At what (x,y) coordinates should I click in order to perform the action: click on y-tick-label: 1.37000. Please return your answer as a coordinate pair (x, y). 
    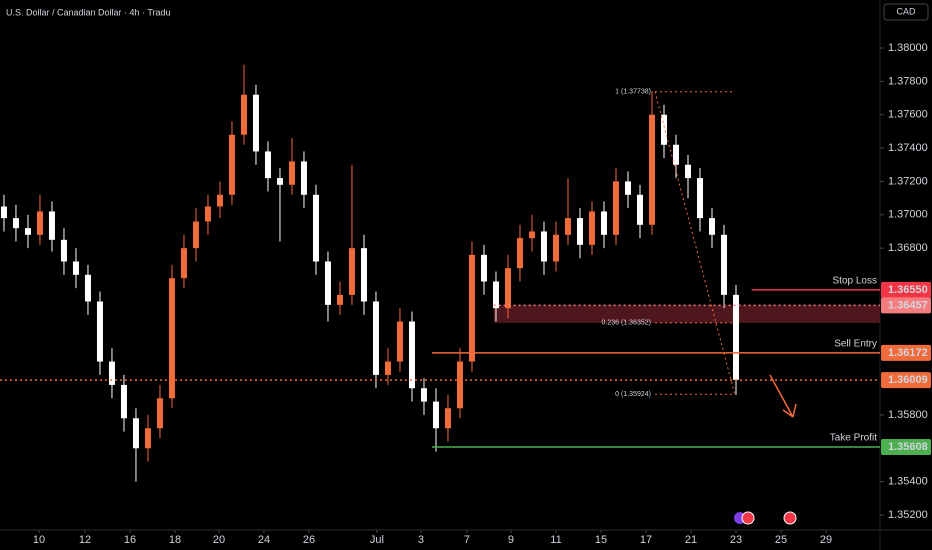
    Looking at the image, I should click on (908, 215).